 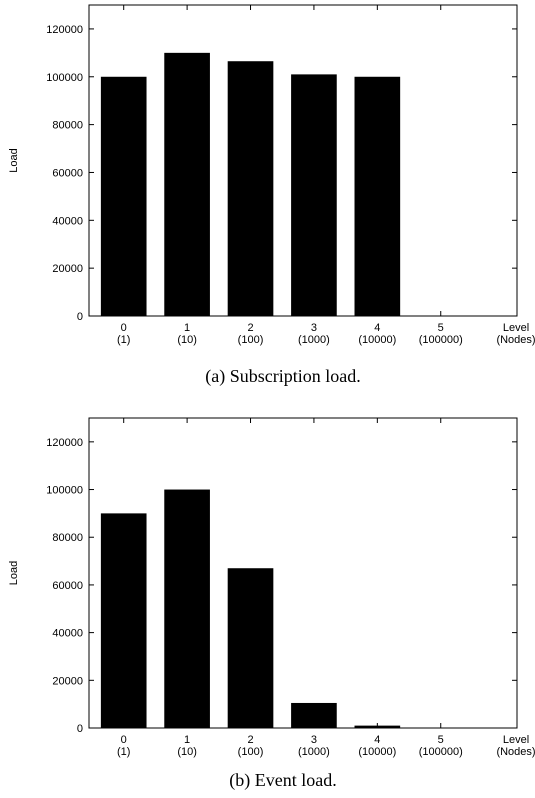 What do you see at coordinates (282, 376) in the screenshot?
I see `figure-caption: (a) Subscription load.` at bounding box center [282, 376].